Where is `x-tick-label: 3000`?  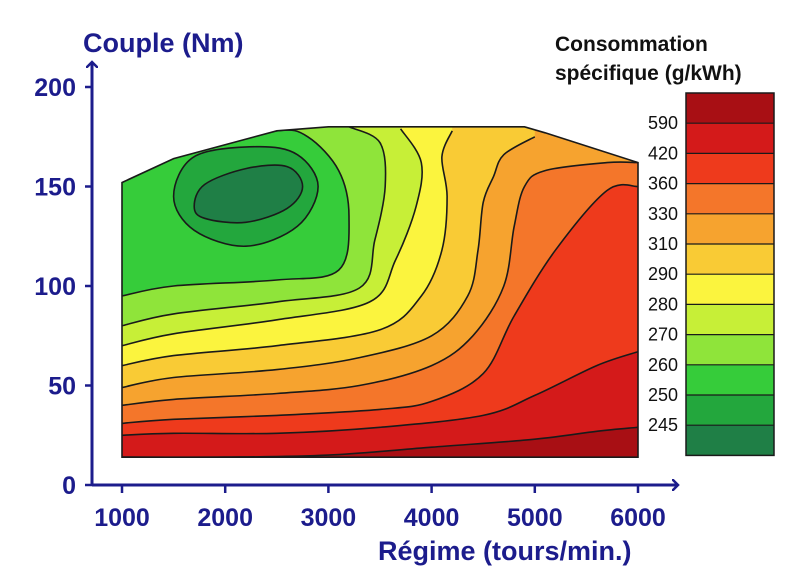 x-tick-label: 3000 is located at coordinates (329, 518).